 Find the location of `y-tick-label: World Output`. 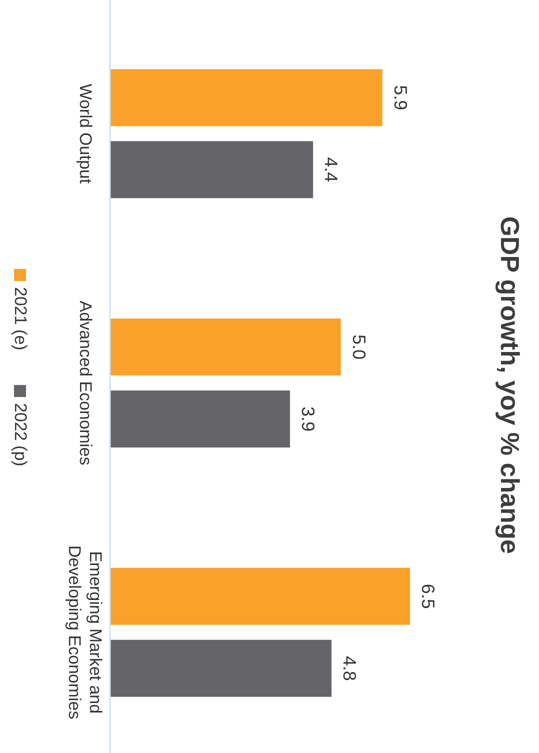

y-tick-label: World Output is located at coordinates (85, 134).